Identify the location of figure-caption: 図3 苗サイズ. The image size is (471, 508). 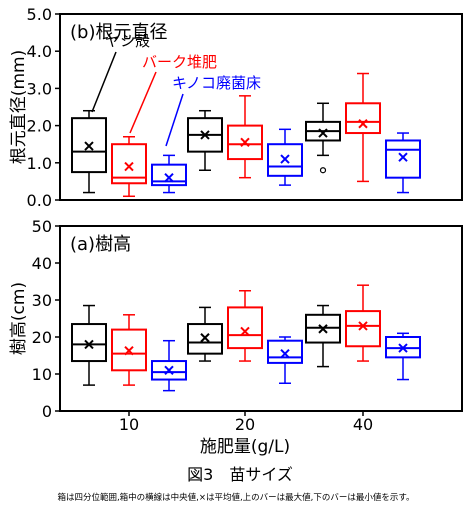
(240, 474).